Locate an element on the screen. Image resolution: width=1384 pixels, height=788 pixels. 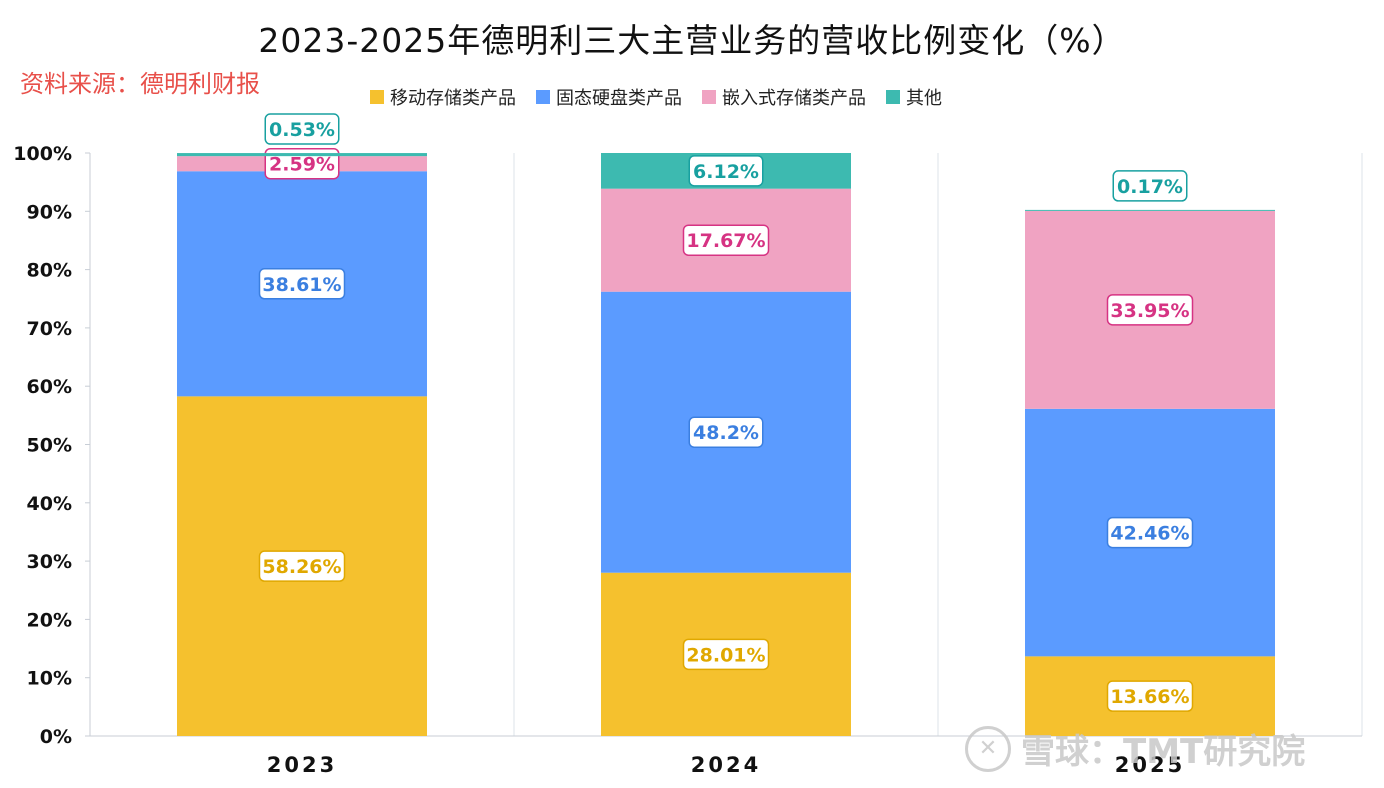
legend-item-embedded: 嵌入式存储类产品 is located at coordinates (784, 97).